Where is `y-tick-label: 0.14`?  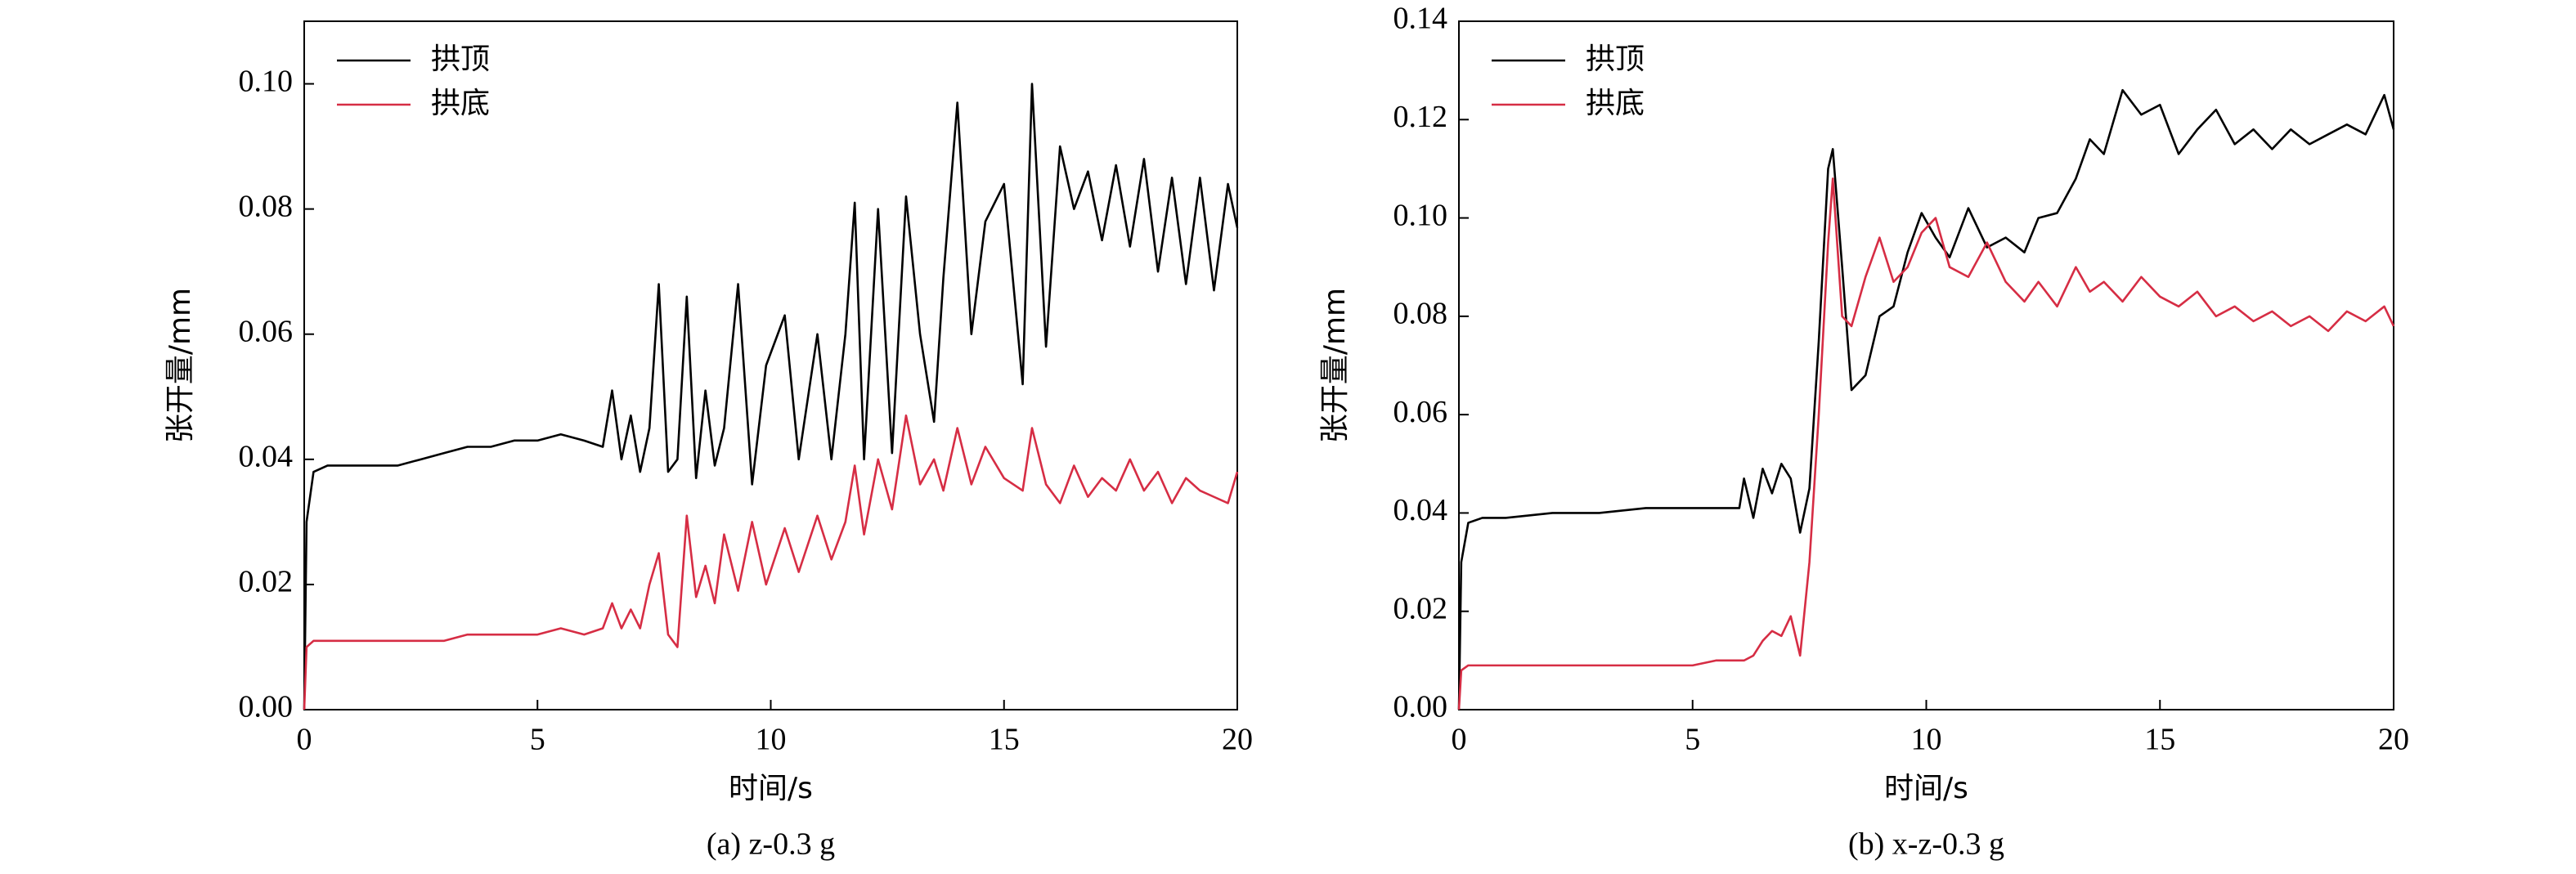 y-tick-label: 0.14 is located at coordinates (1420, 19).